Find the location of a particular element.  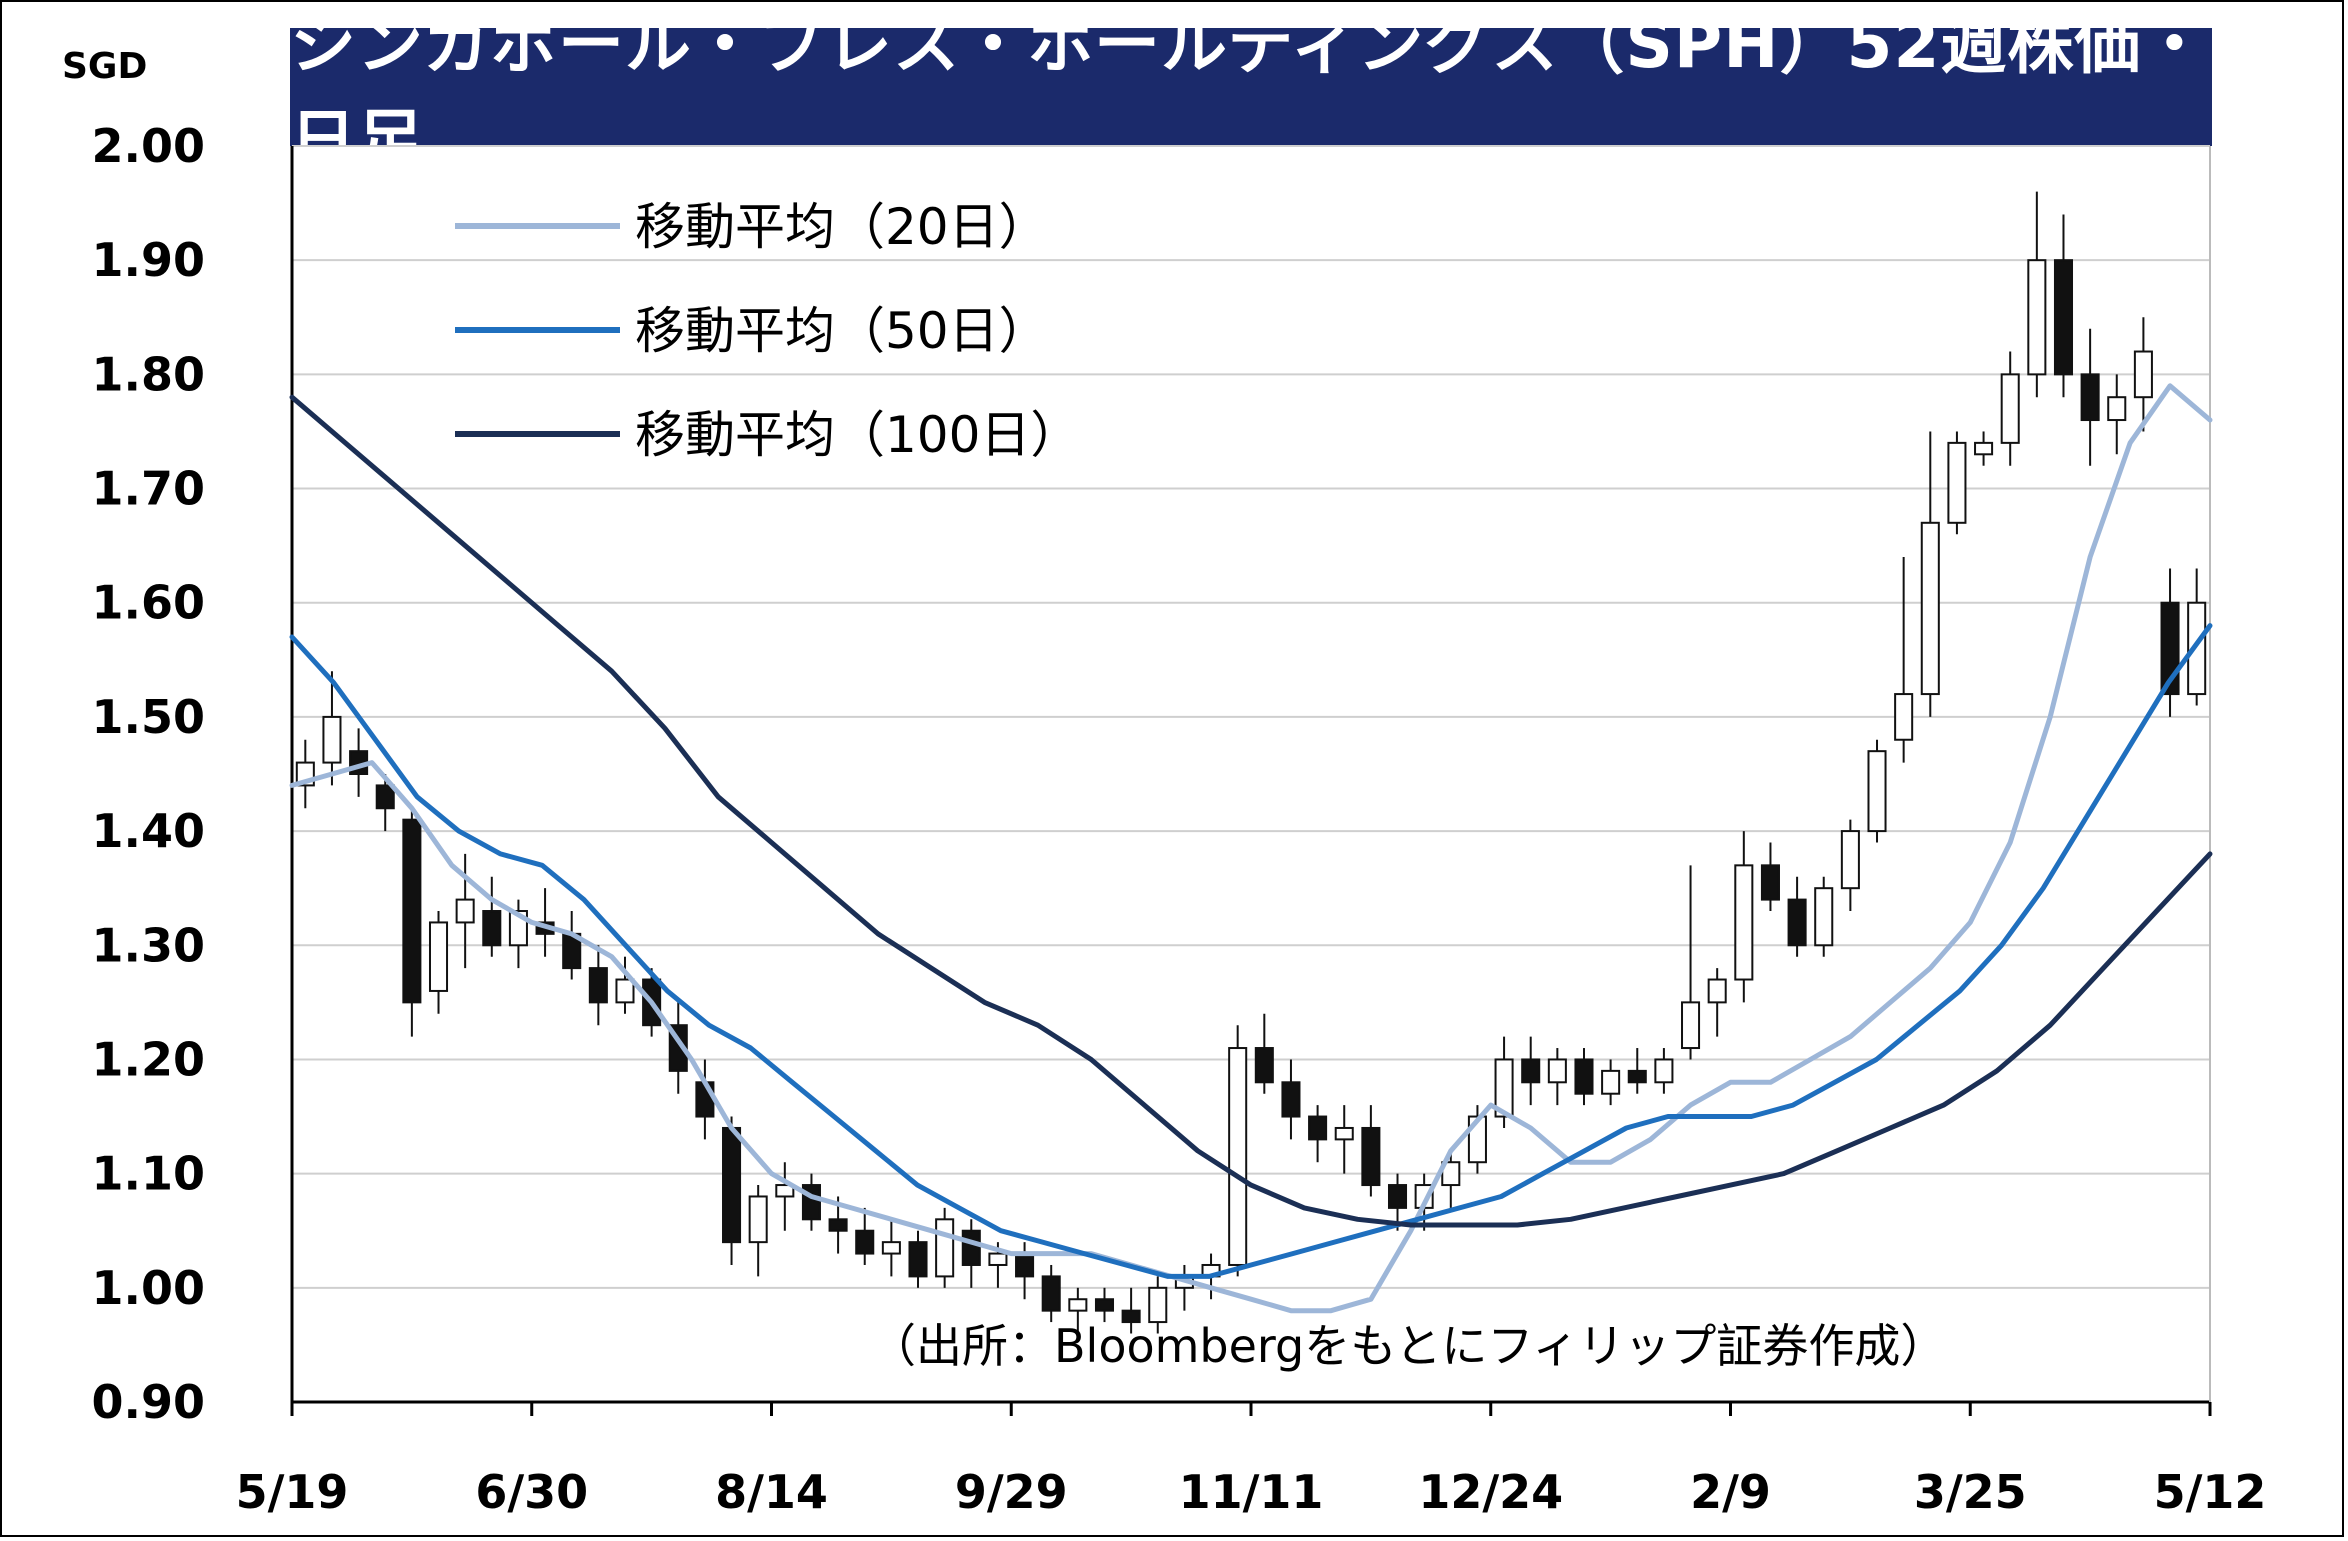

x-tick-label: 9/29 is located at coordinates (1011, 1492).